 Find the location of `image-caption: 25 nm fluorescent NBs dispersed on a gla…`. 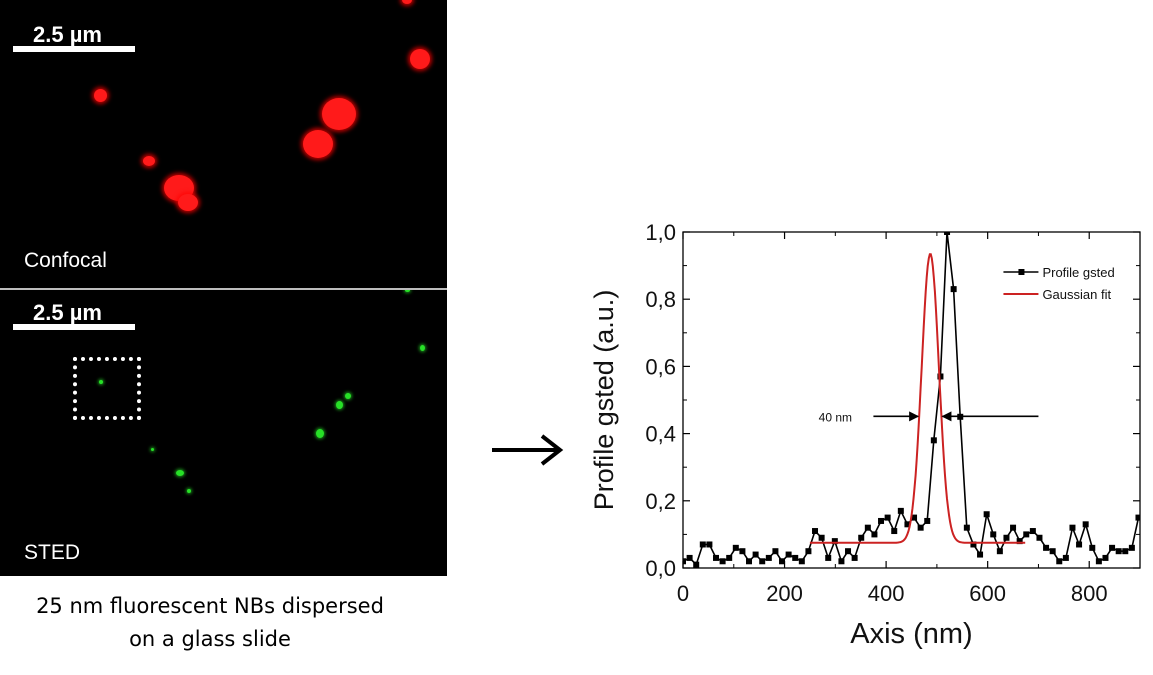

image-caption: 25 nm fluorescent NBs dispersed on a gla… is located at coordinates (210, 623).